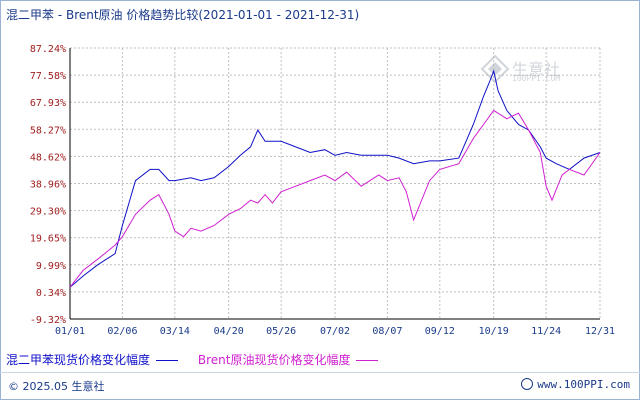 The image size is (640, 401). I want to click on legend: 混二甲苯现货价格变化幅度 Brent原油现货价格变化幅度, so click(200, 359).